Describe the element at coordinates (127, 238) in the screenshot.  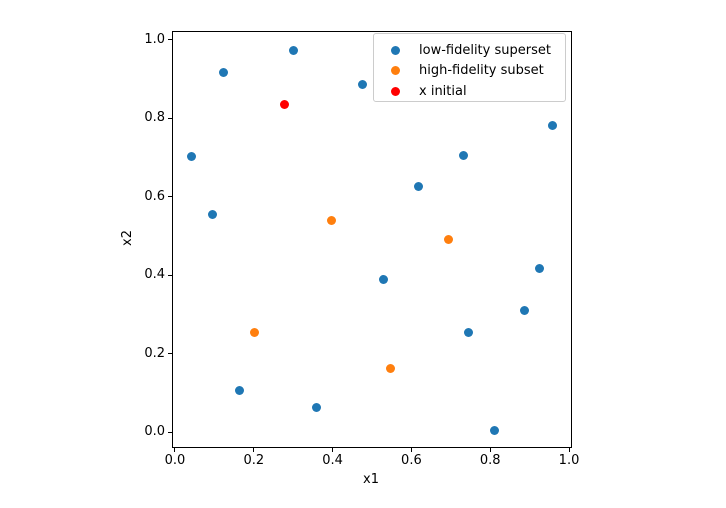
I see `y-axis-label: x2` at that location.